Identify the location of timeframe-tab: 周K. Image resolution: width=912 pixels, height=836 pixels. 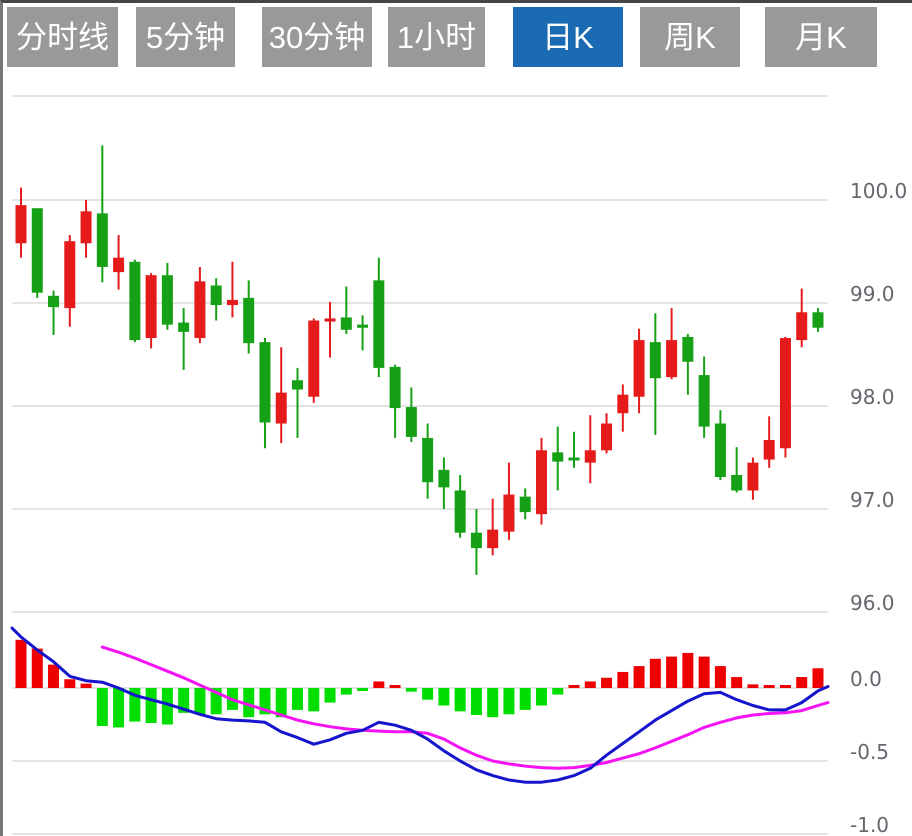
(690, 37).